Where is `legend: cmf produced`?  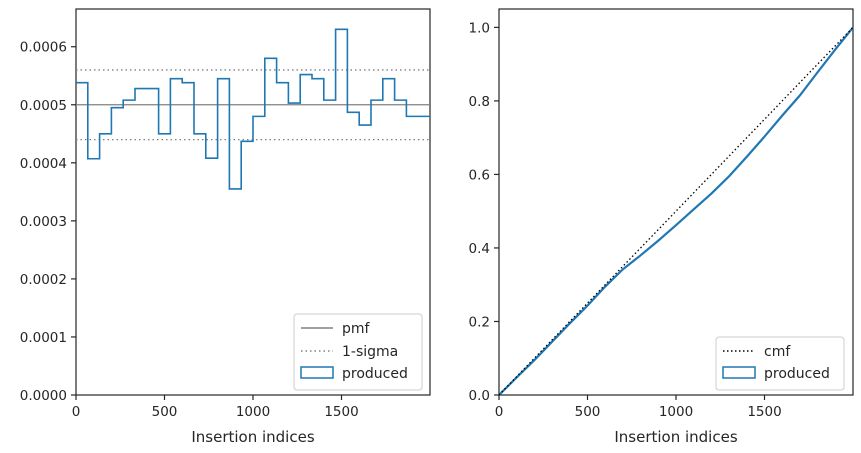
legend: cmf produced is located at coordinates (780, 363).